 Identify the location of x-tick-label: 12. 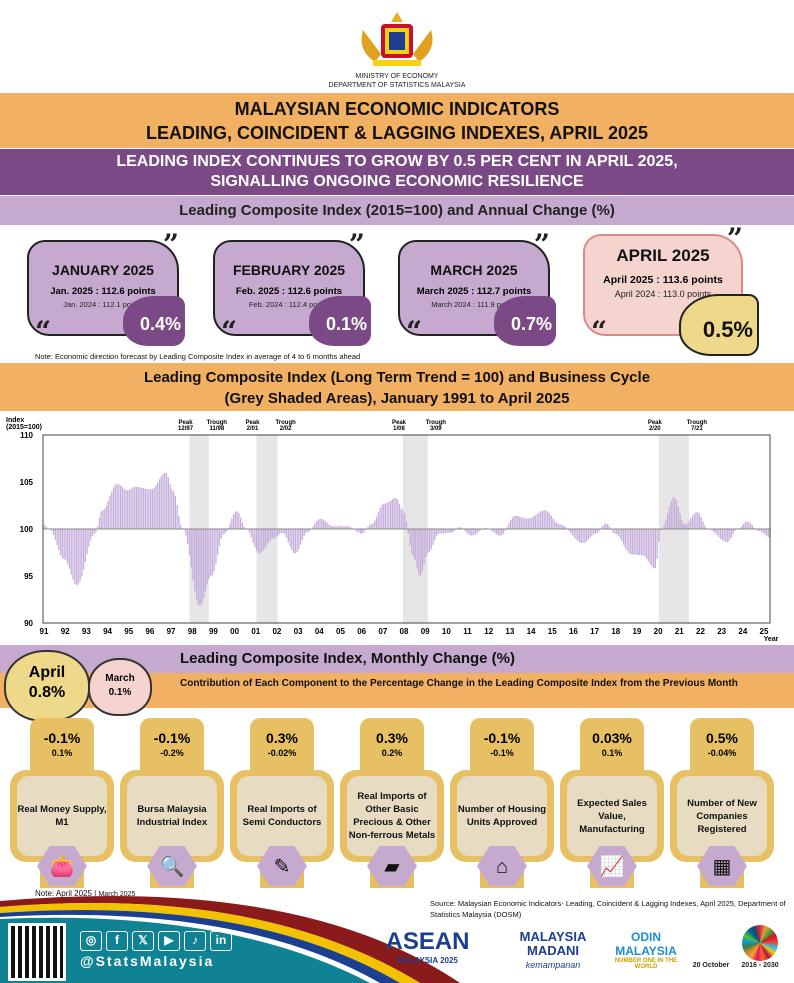
(488, 631).